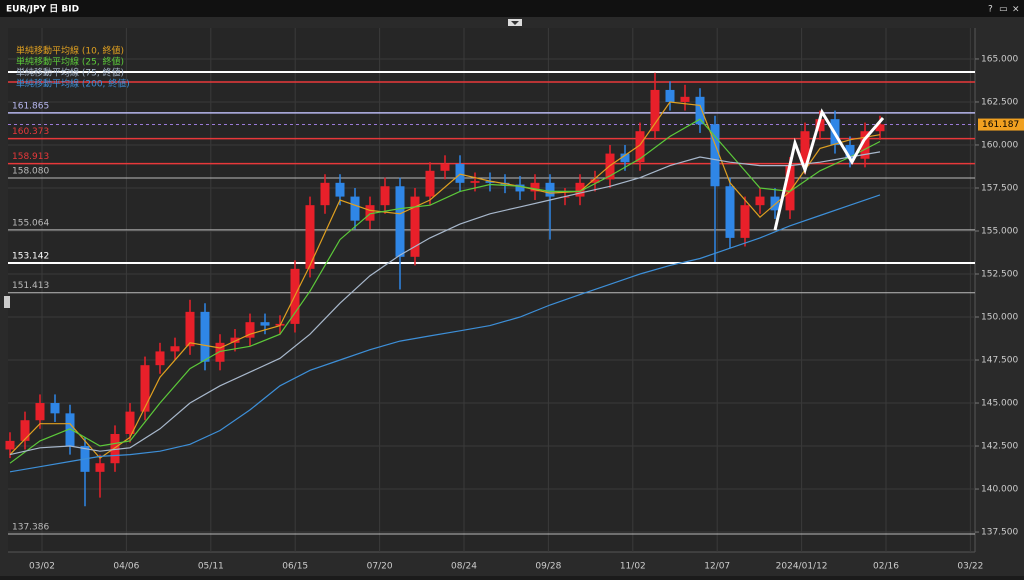 This screenshot has width=1024, height=580. What do you see at coordinates (42, 9) in the screenshot?
I see `window-title: EUR/JPY 日 BID` at bounding box center [42, 9].